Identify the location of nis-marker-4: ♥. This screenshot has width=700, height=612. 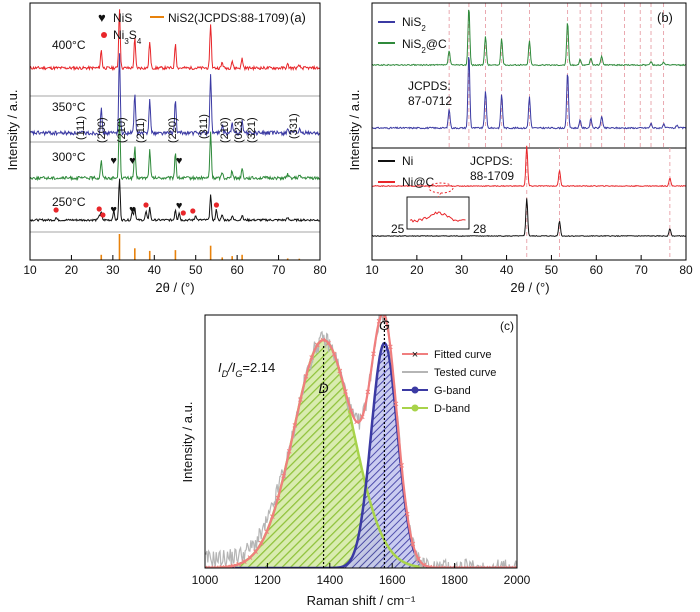
(132, 210).